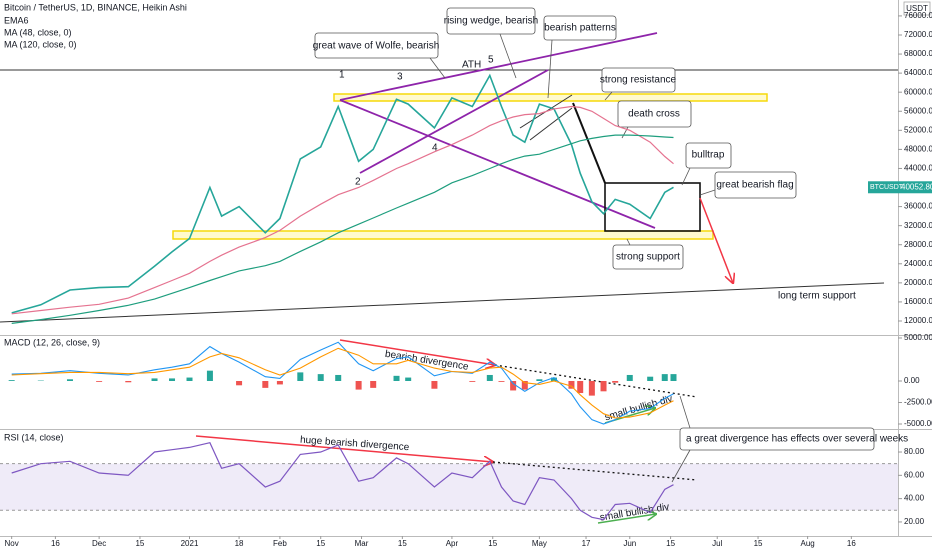 The image size is (932, 550). What do you see at coordinates (918, 320) in the screenshot?
I see `y-tick-label: 12000.00` at bounding box center [918, 320].